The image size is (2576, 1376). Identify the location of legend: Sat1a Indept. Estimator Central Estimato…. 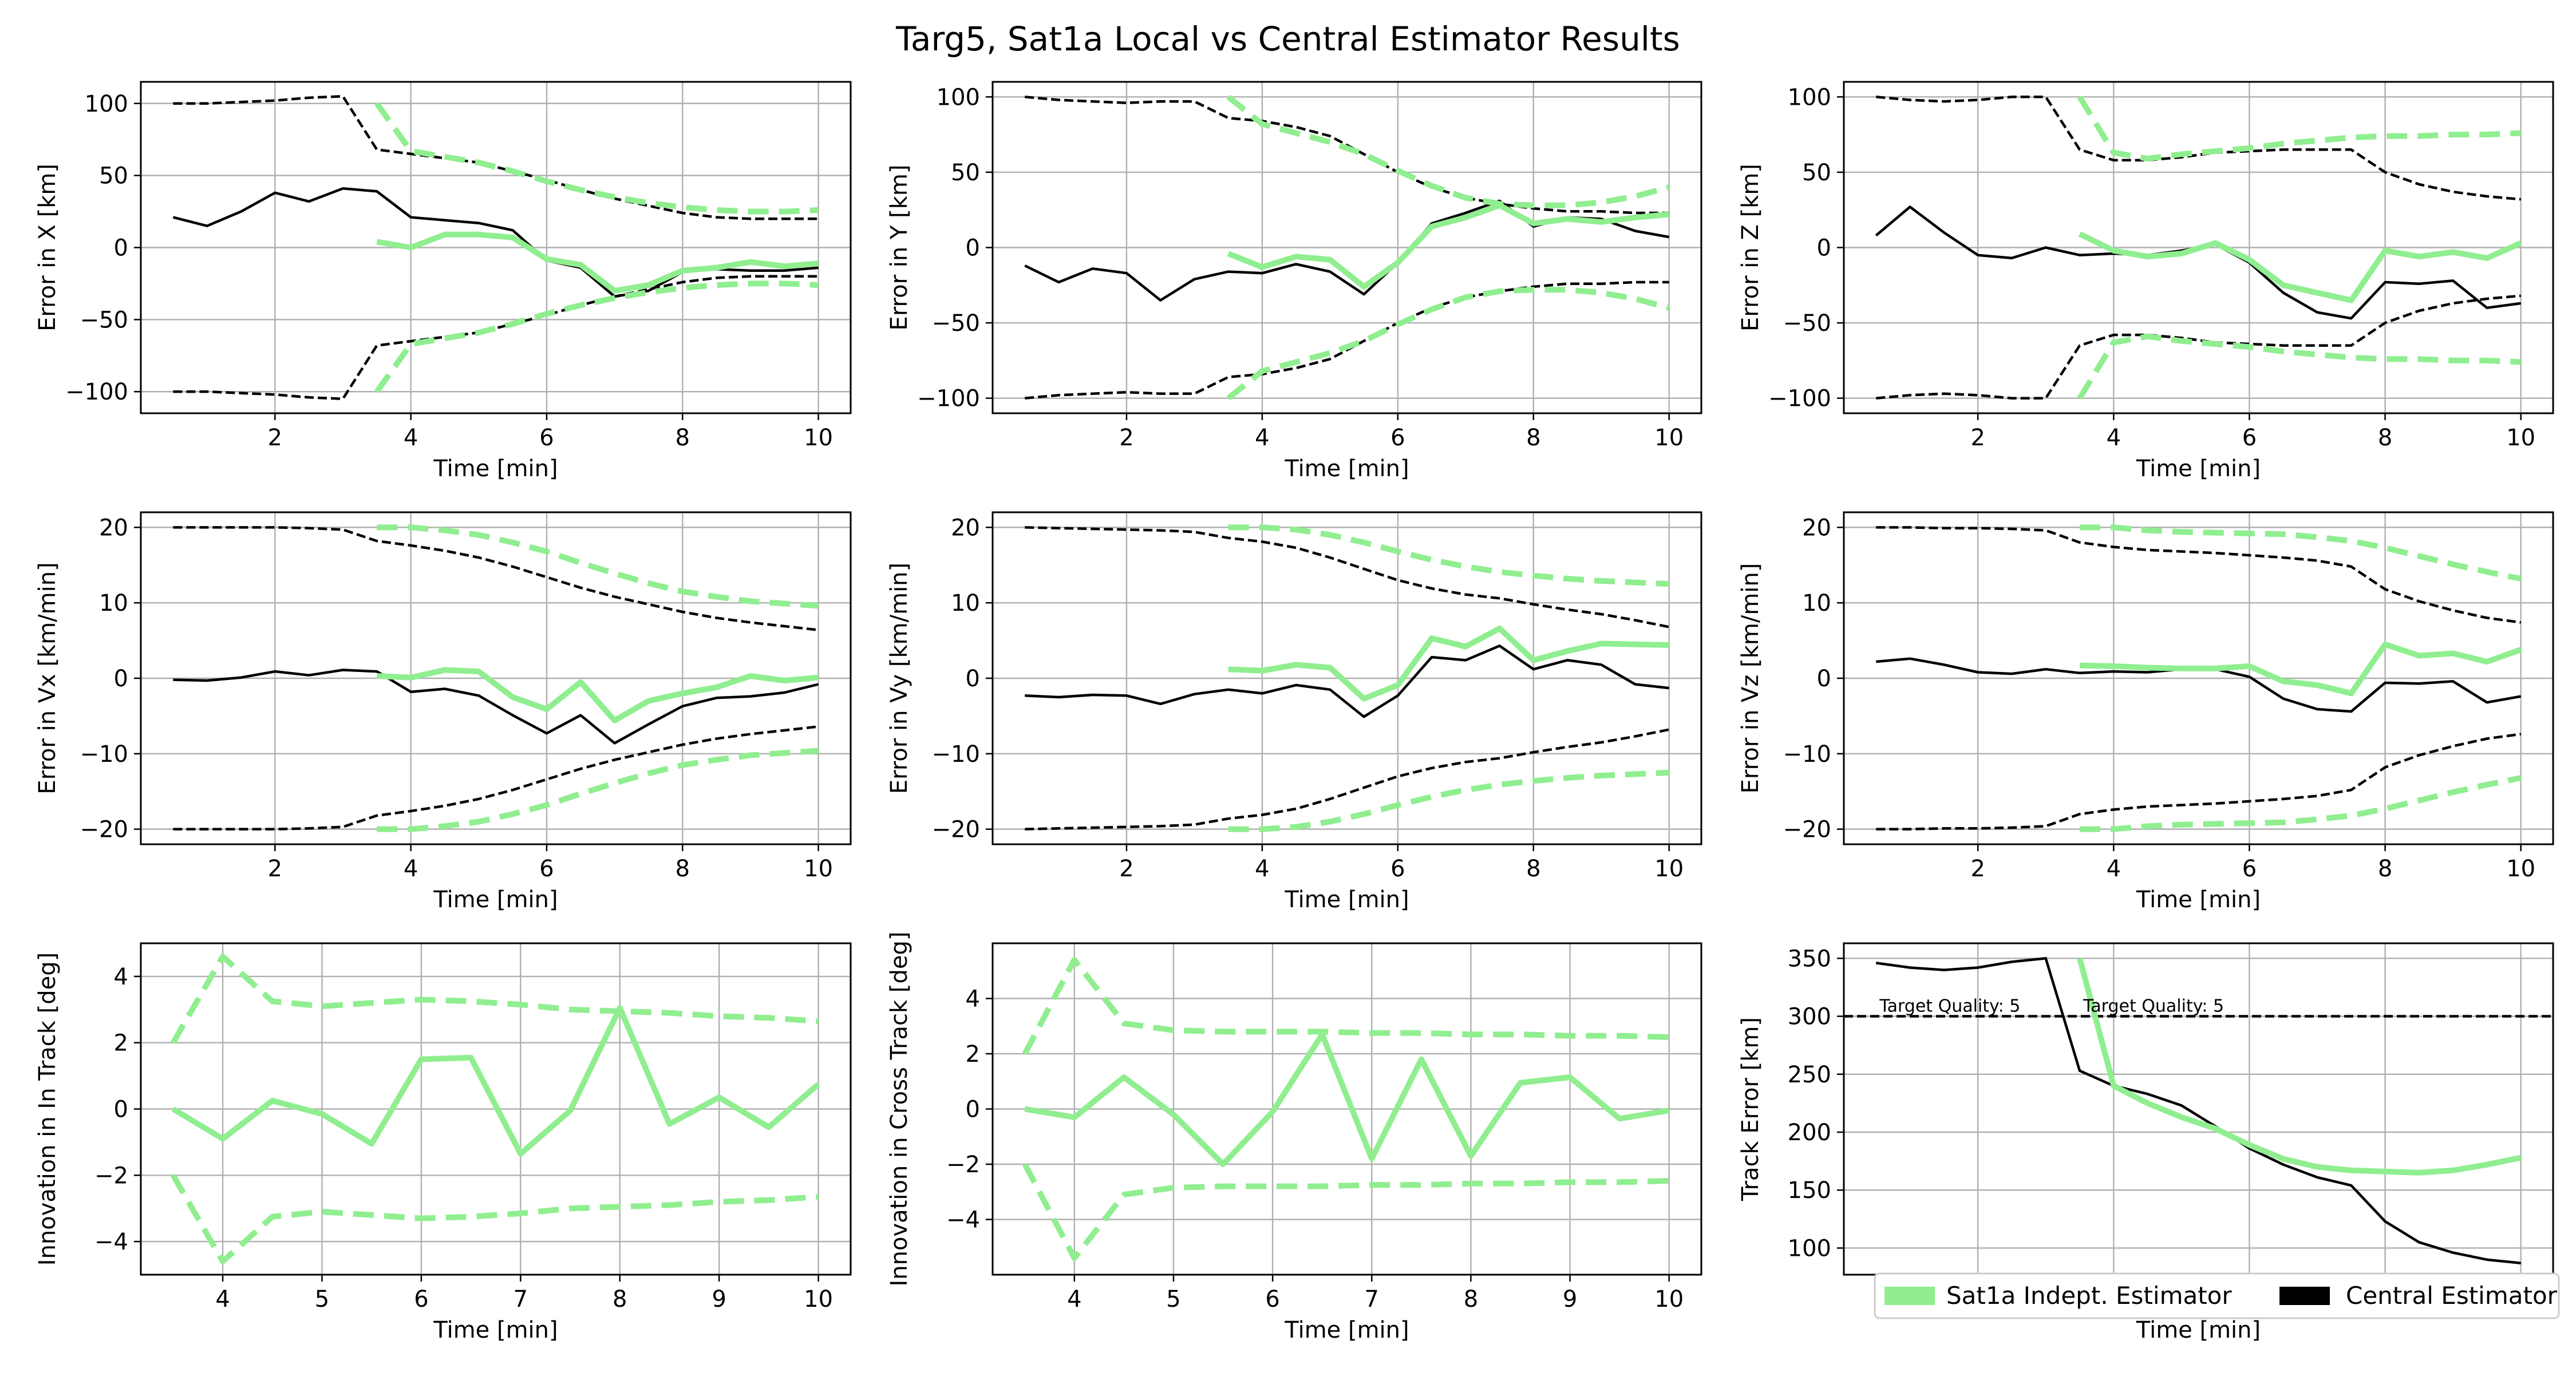
(2217, 1295).